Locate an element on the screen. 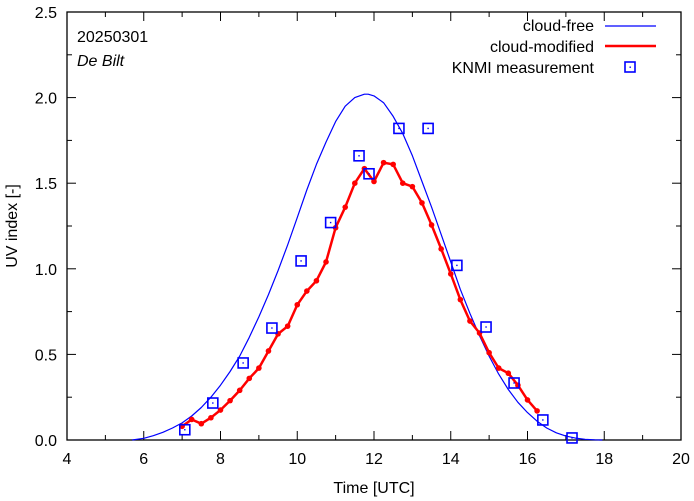 Image resolution: width=694 pixels, height=501 pixels. legend-swatch-knmi-measurement is located at coordinates (630, 67).